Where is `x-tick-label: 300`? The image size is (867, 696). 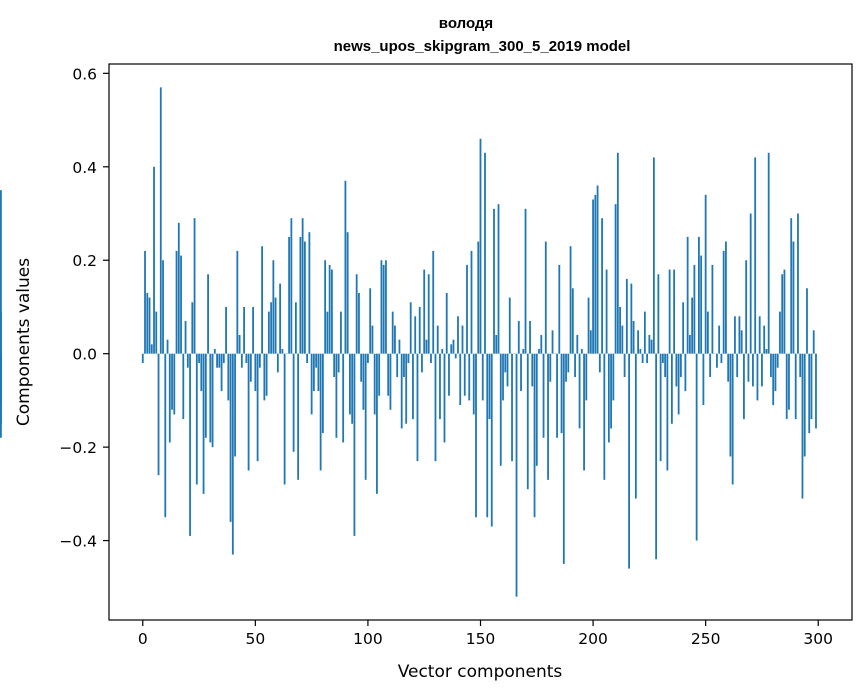
x-tick-label: 300 is located at coordinates (818, 639).